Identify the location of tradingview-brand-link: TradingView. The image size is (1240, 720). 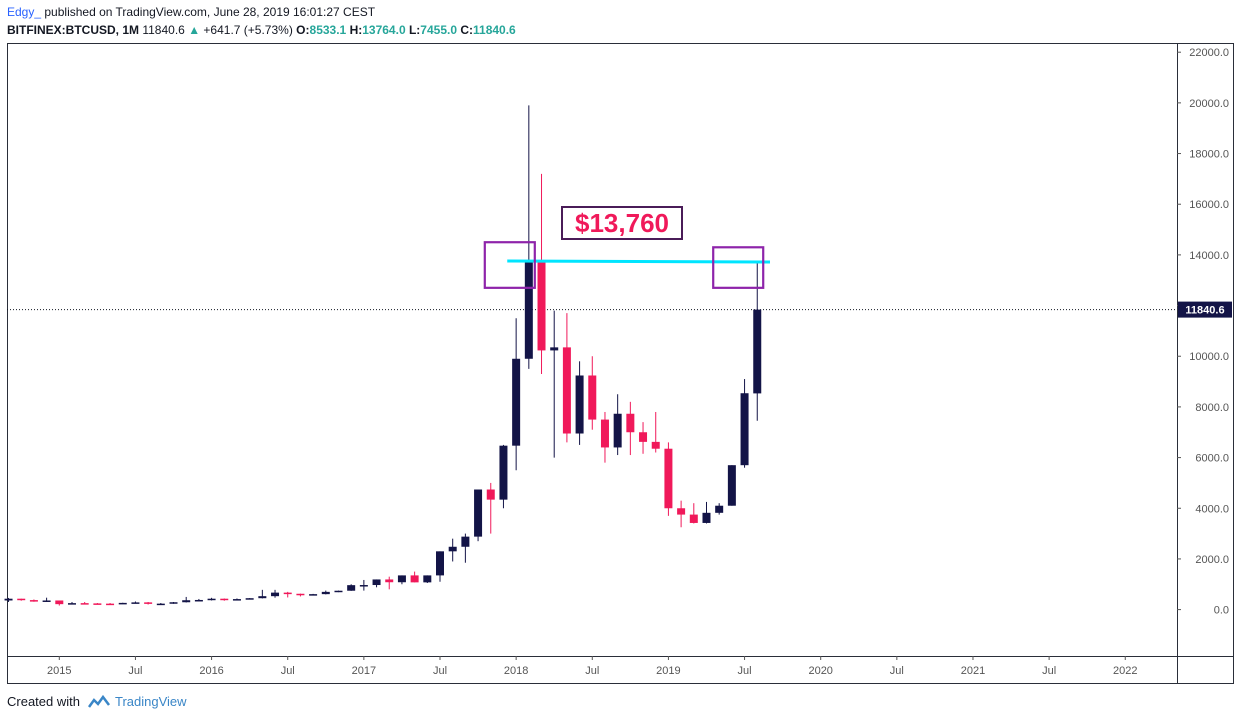
(151, 701).